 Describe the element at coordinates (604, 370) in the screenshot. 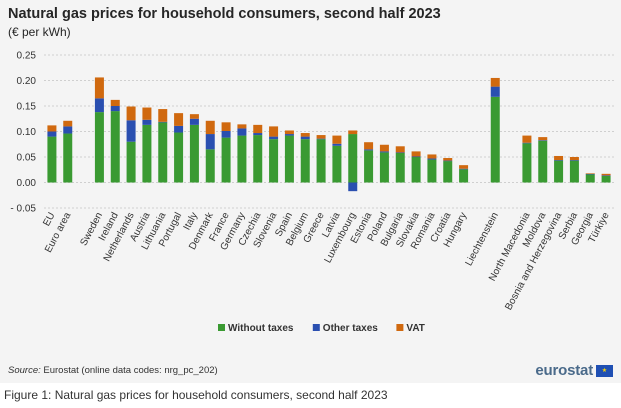

I see `eu-flag-icon: ★` at that location.